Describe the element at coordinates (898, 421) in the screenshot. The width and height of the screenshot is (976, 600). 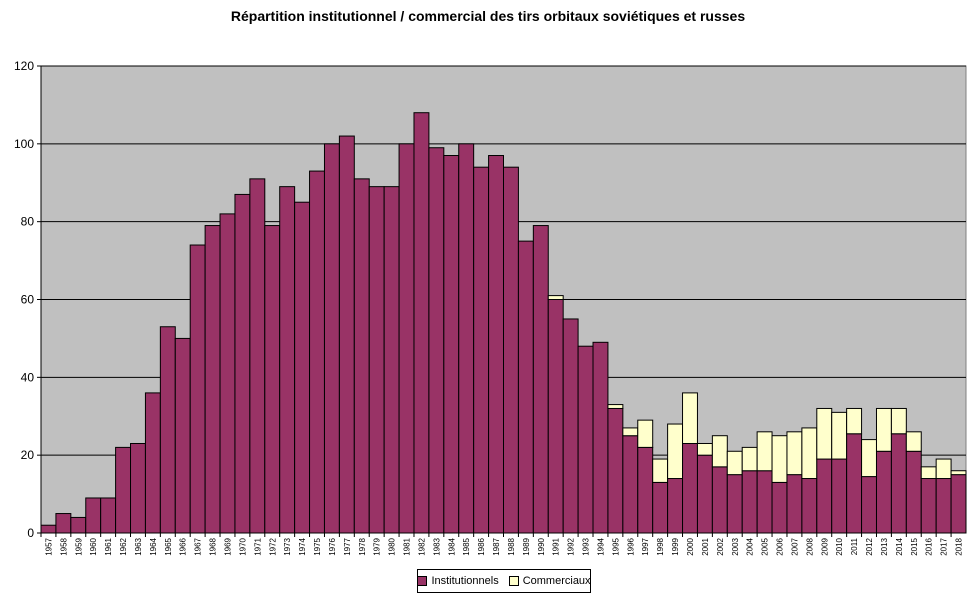
I see `bar-commerciaux-2014` at that location.